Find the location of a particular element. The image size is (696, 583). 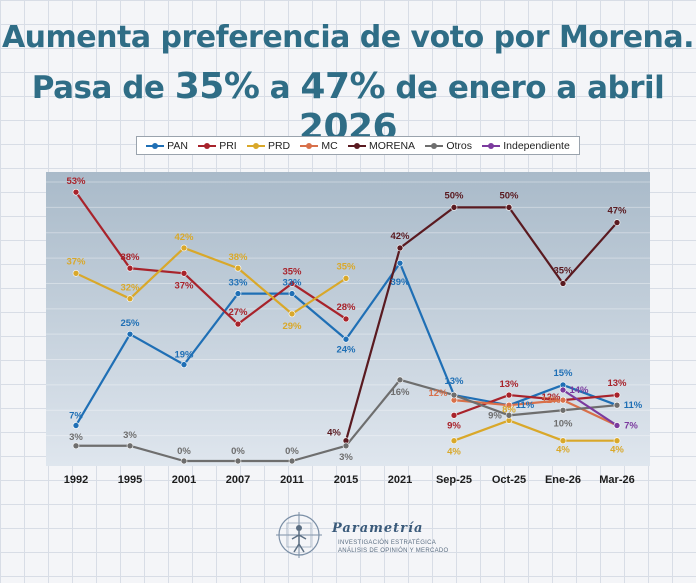

data-label-pri: 28% is located at coordinates (346, 307).